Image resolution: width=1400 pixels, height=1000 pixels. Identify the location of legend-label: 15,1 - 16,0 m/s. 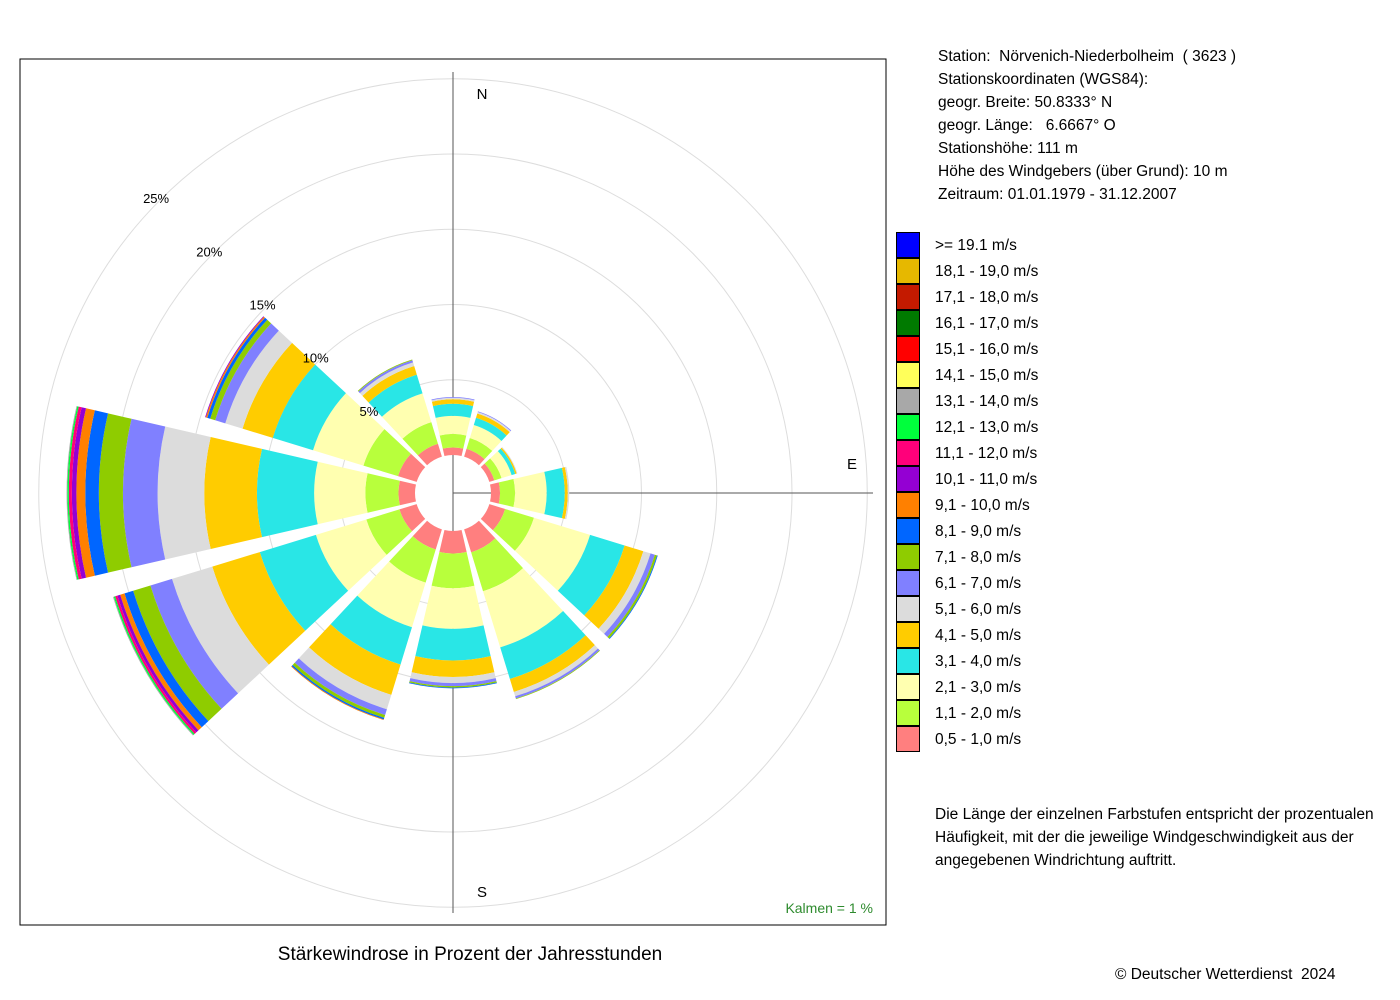
(987, 349).